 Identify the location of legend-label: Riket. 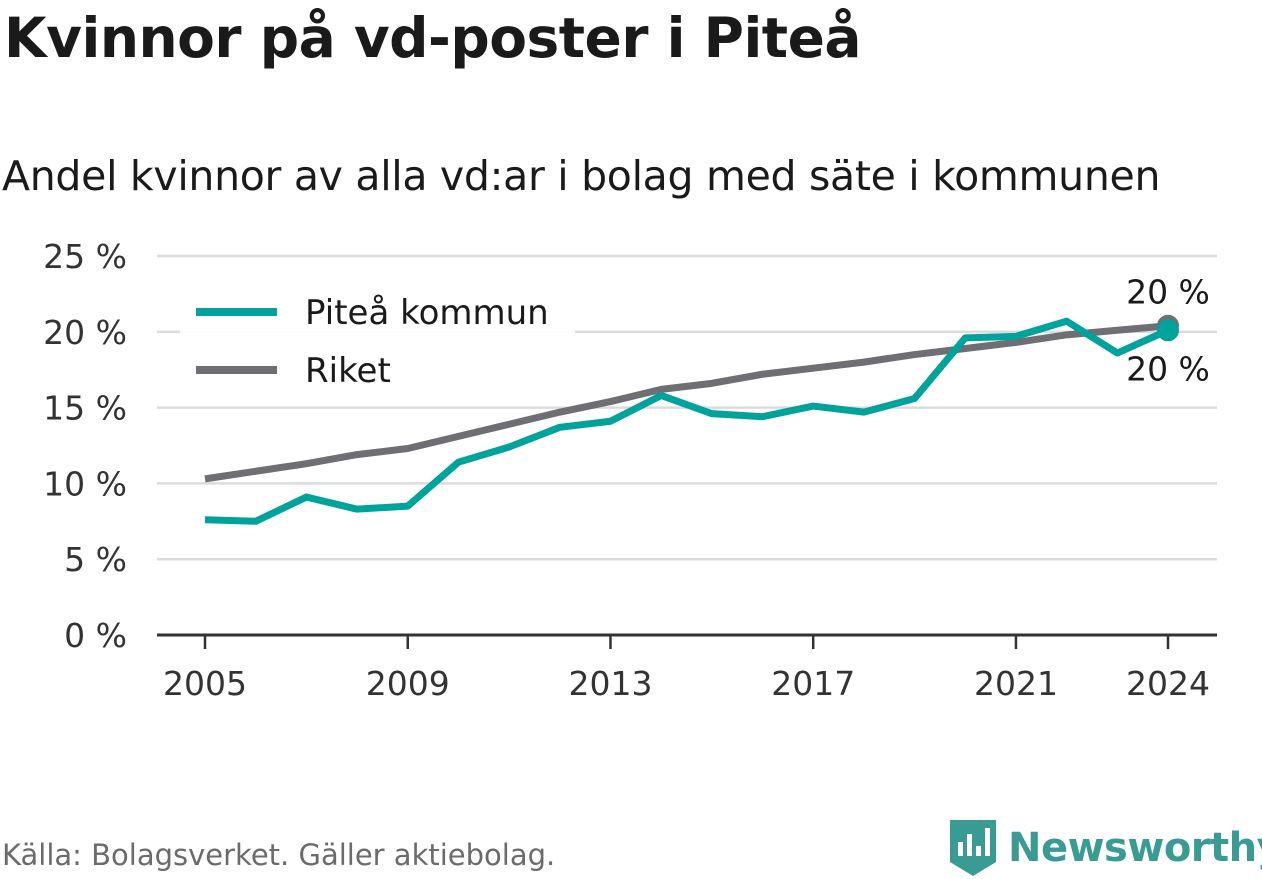
(348, 371).